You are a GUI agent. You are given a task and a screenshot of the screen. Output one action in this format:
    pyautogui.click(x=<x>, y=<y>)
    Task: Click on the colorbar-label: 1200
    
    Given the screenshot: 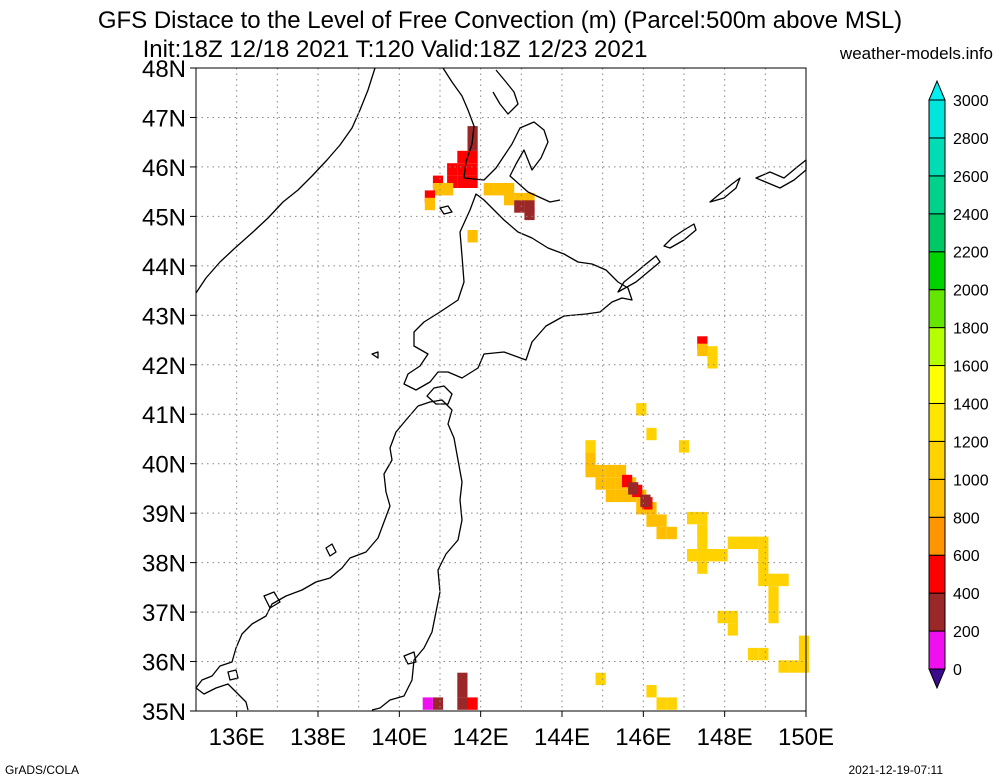 What is the action you would take?
    pyautogui.click(x=971, y=442)
    